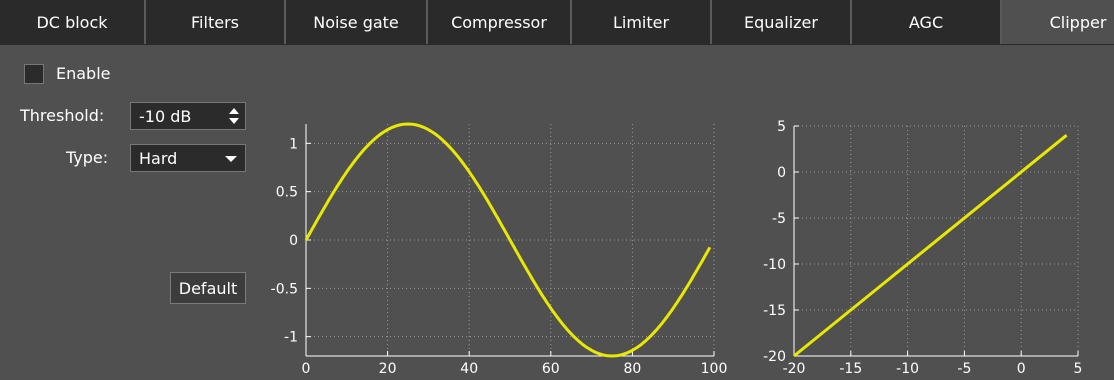 This screenshot has width=1114, height=380. What do you see at coordinates (930, 246) in the screenshot?
I see `series-line` at bounding box center [930, 246].